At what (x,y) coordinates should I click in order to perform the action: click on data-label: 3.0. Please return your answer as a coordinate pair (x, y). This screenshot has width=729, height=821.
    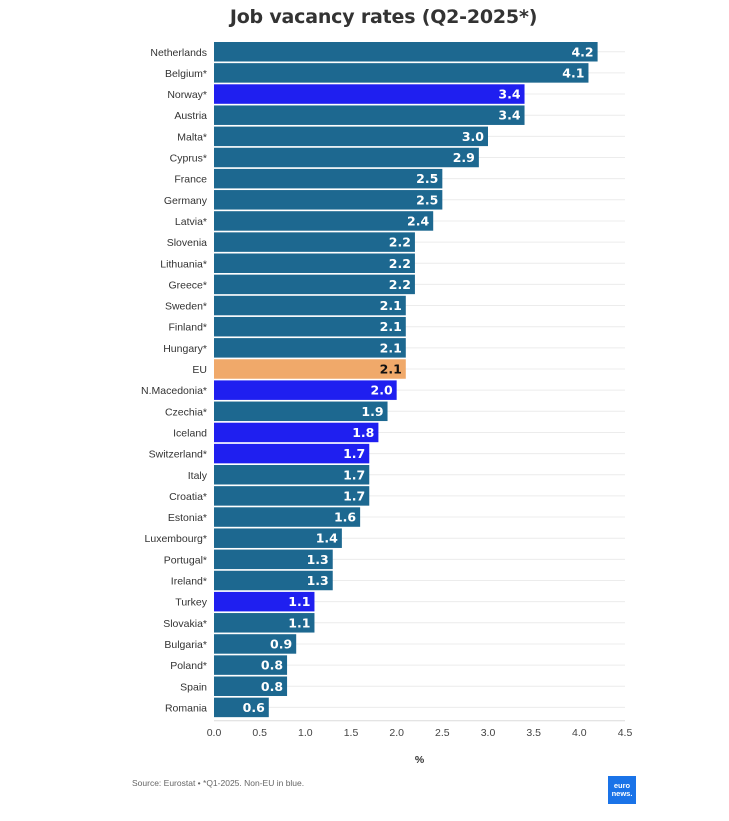
    Looking at the image, I should click on (473, 136).